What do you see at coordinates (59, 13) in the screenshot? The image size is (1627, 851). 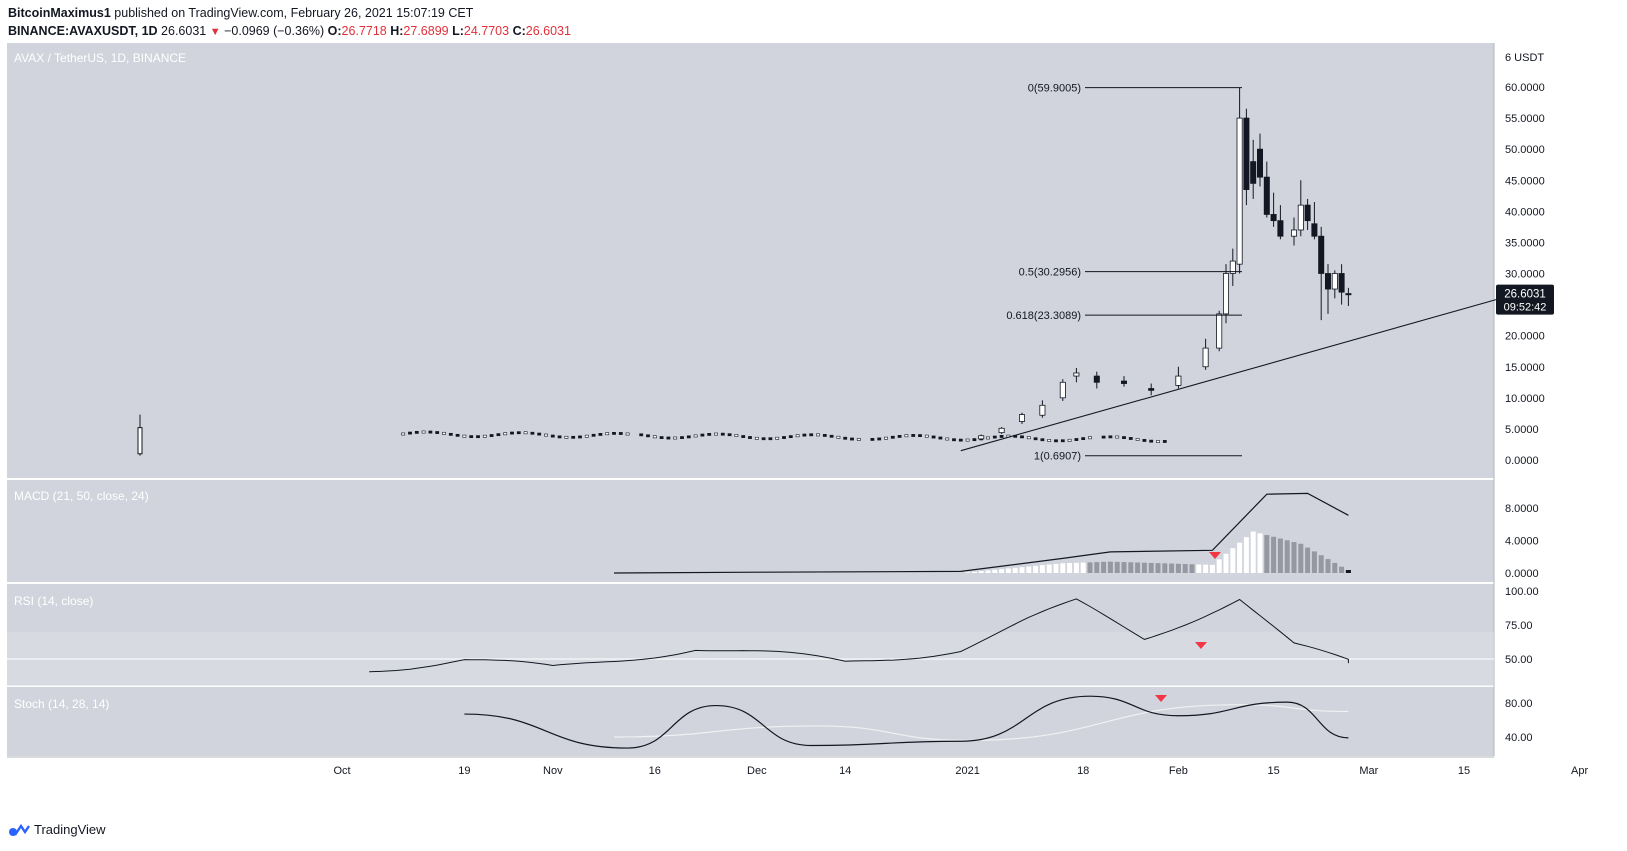 I see `author-name: BitcoinMaximus1` at bounding box center [59, 13].